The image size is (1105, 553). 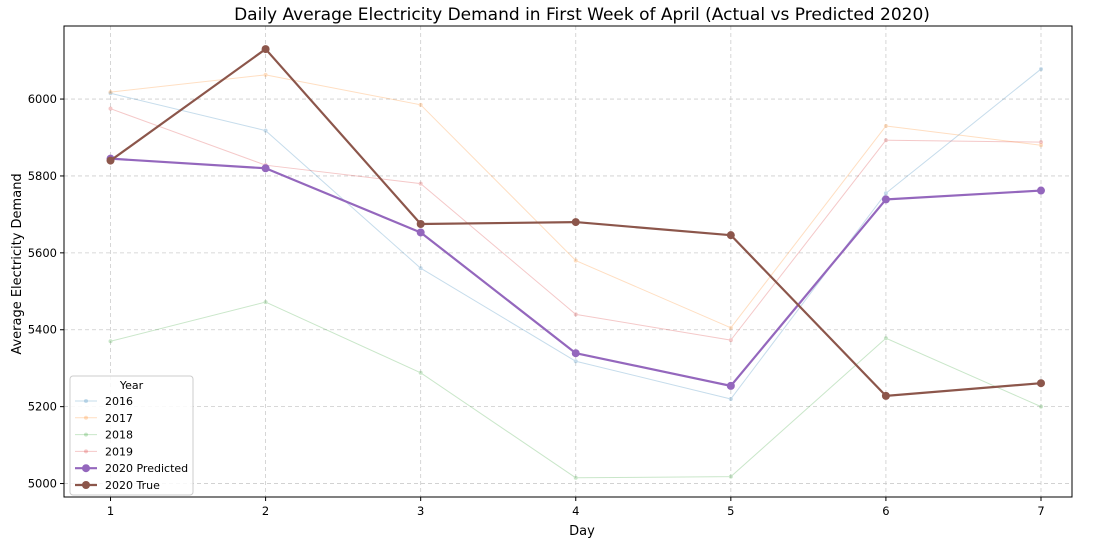 I want to click on legend-entry-2016: 2016, so click(x=104, y=401).